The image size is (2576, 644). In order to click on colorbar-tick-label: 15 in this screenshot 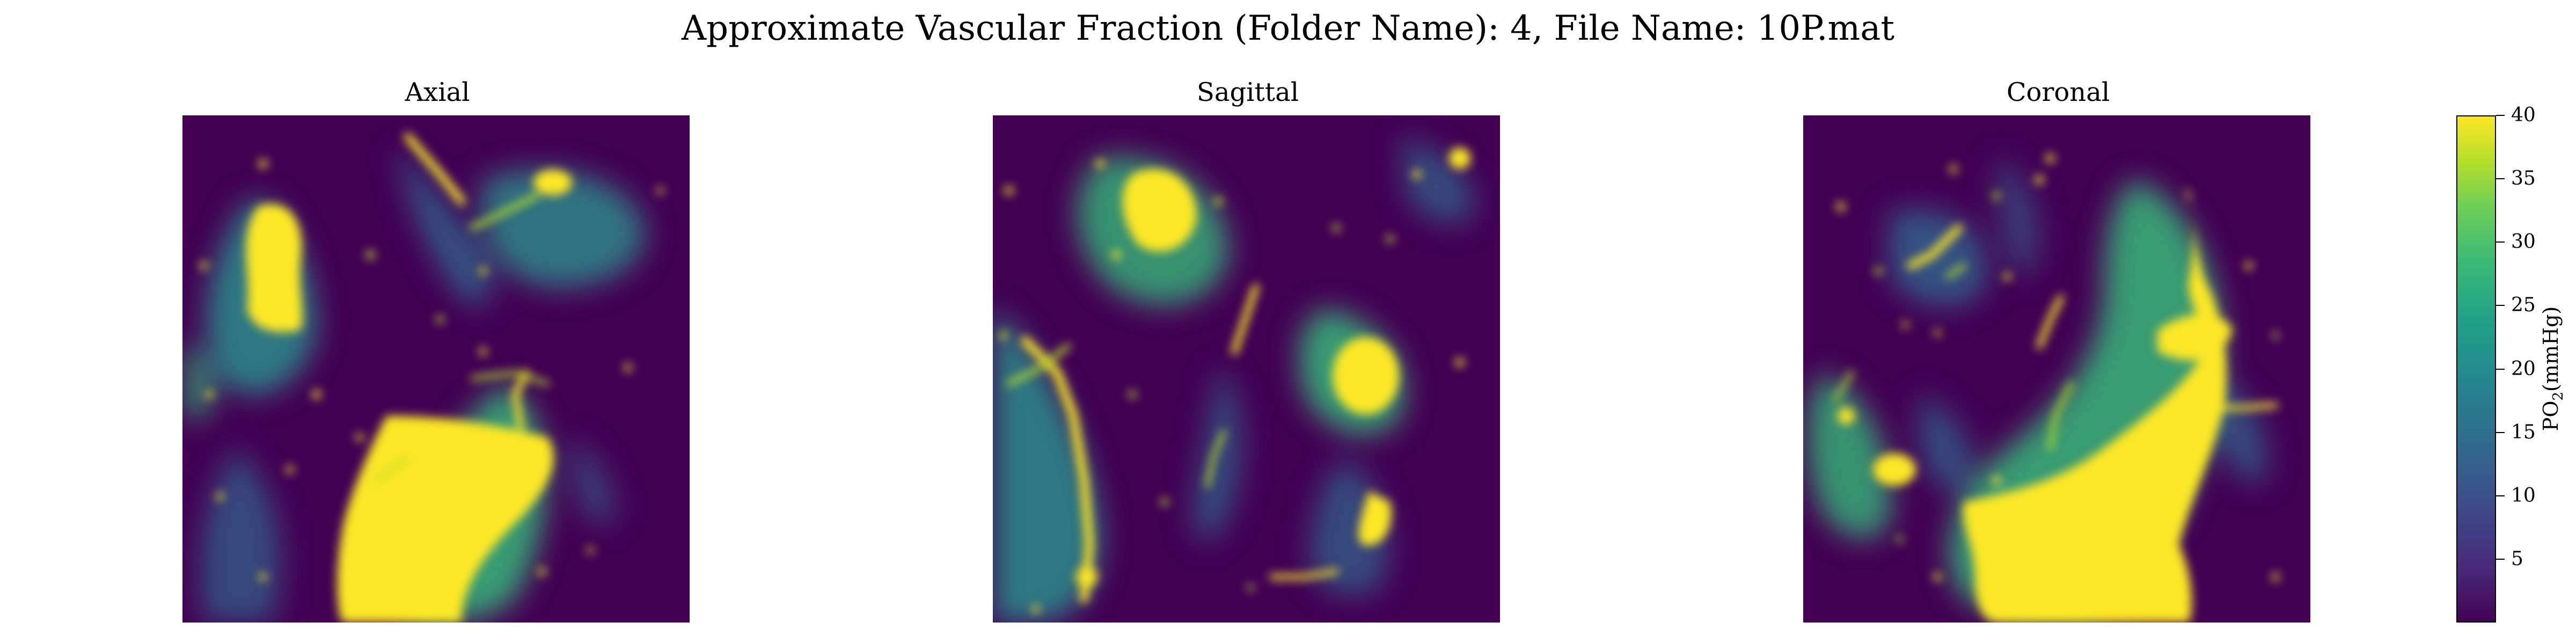, I will do `click(2523, 432)`.